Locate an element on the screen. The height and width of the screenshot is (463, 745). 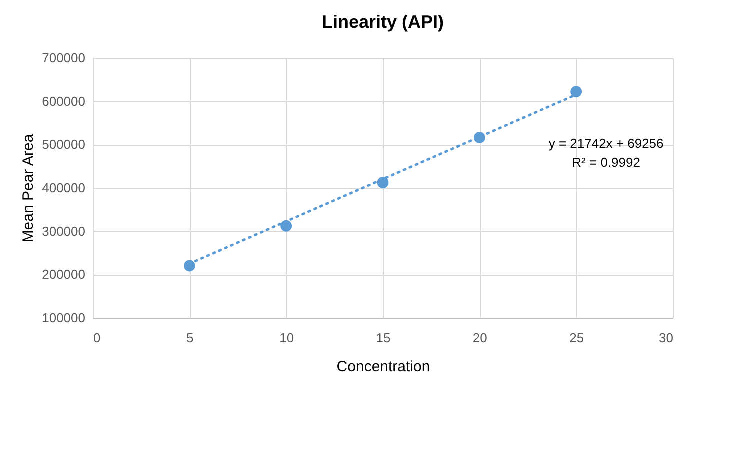
y-tick-label: 300000 is located at coordinates (64, 231).